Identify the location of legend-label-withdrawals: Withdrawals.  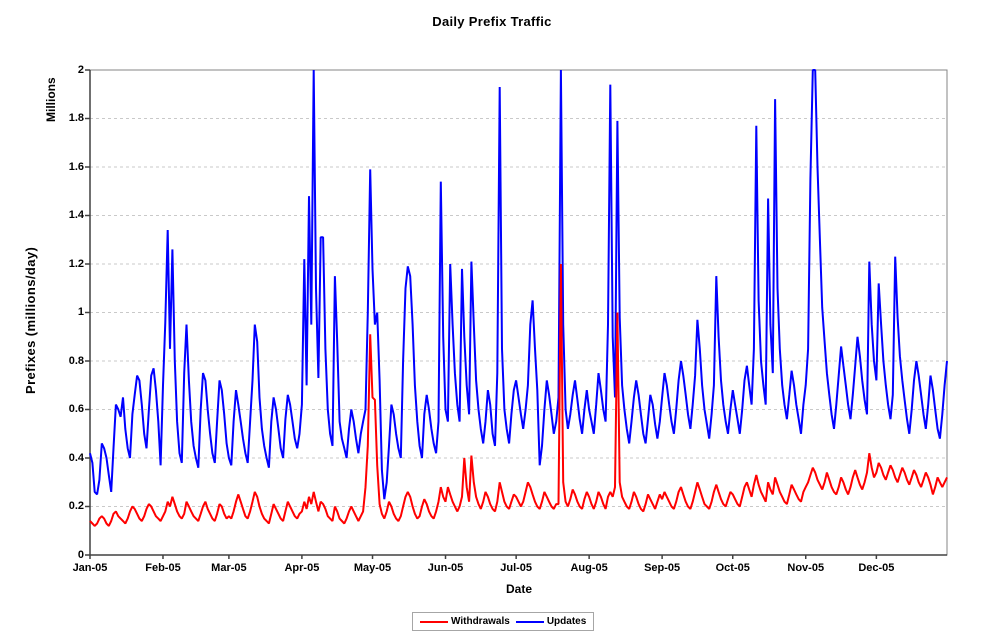
(480, 621).